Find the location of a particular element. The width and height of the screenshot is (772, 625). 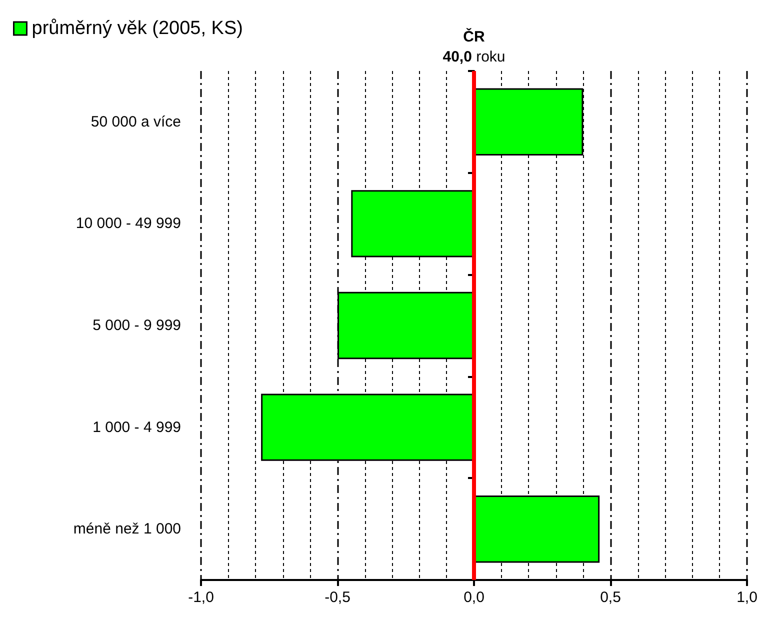

x-tick-label: -1,0 is located at coordinates (201, 597).